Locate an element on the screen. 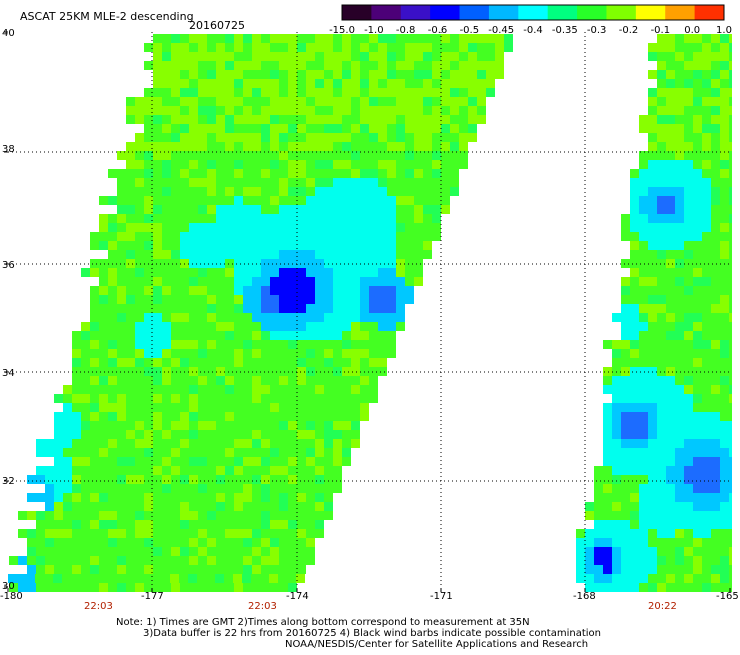 This screenshot has width=740, height=655. lon-label-168: -168 is located at coordinates (584, 596).